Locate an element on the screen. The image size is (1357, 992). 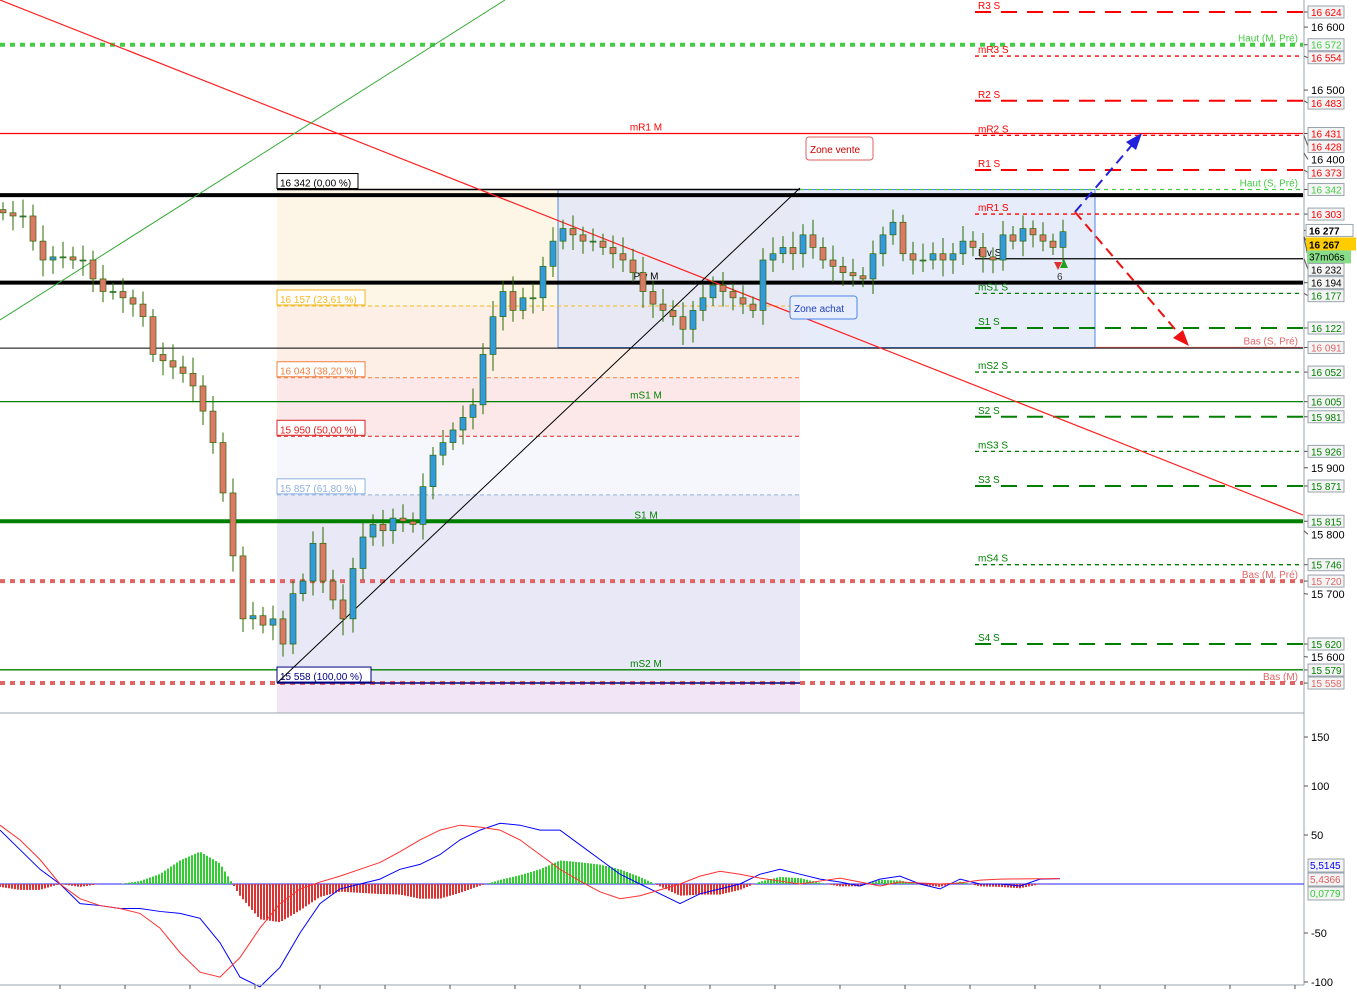
level-label: R3 S is located at coordinates (989, 6).